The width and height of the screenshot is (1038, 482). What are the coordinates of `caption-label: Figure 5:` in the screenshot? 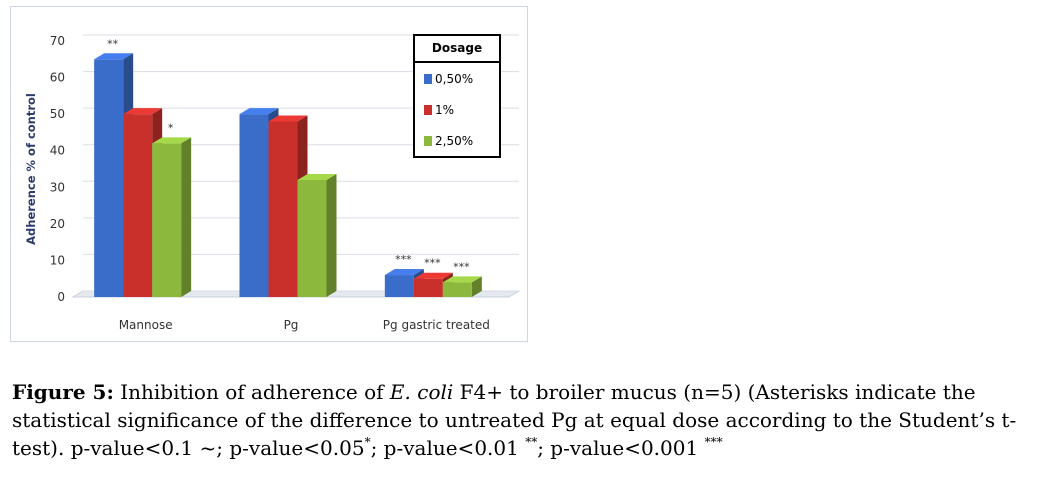 It's located at (63, 392).